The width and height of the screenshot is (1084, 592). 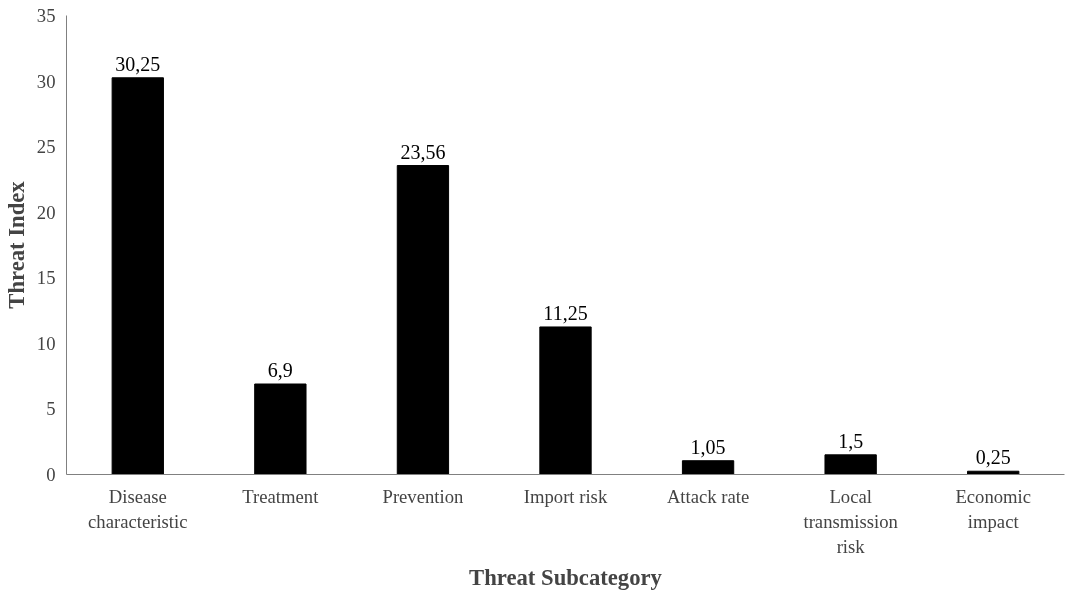 I want to click on x-tick-label: Disease characteristic, so click(x=138, y=508).